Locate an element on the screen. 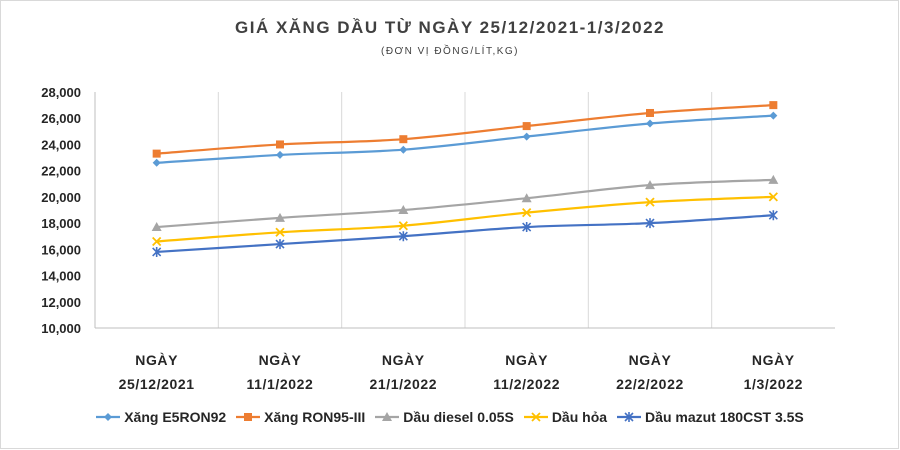 This screenshot has height=450, width=900. y-tick-label: 20,000 is located at coordinates (61, 197).